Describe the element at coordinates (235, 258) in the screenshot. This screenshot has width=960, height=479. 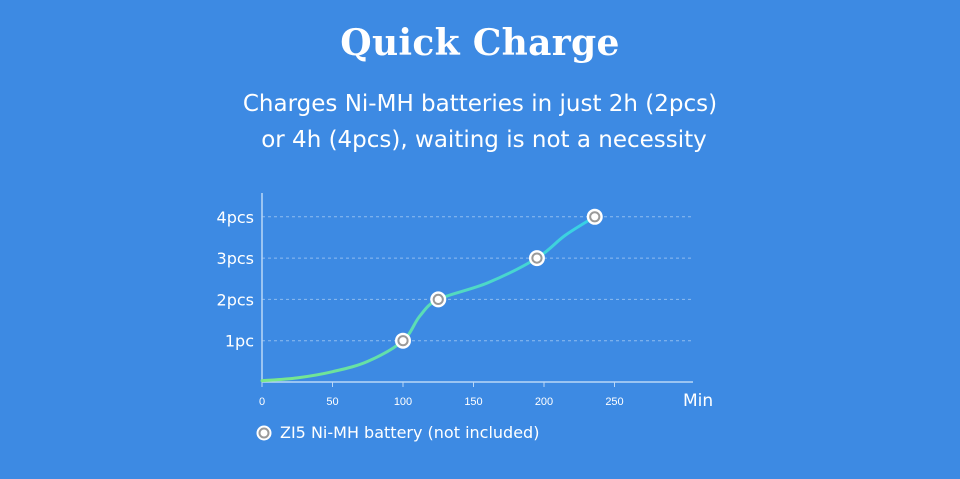
I see `y-tick-label: 3pcs` at that location.